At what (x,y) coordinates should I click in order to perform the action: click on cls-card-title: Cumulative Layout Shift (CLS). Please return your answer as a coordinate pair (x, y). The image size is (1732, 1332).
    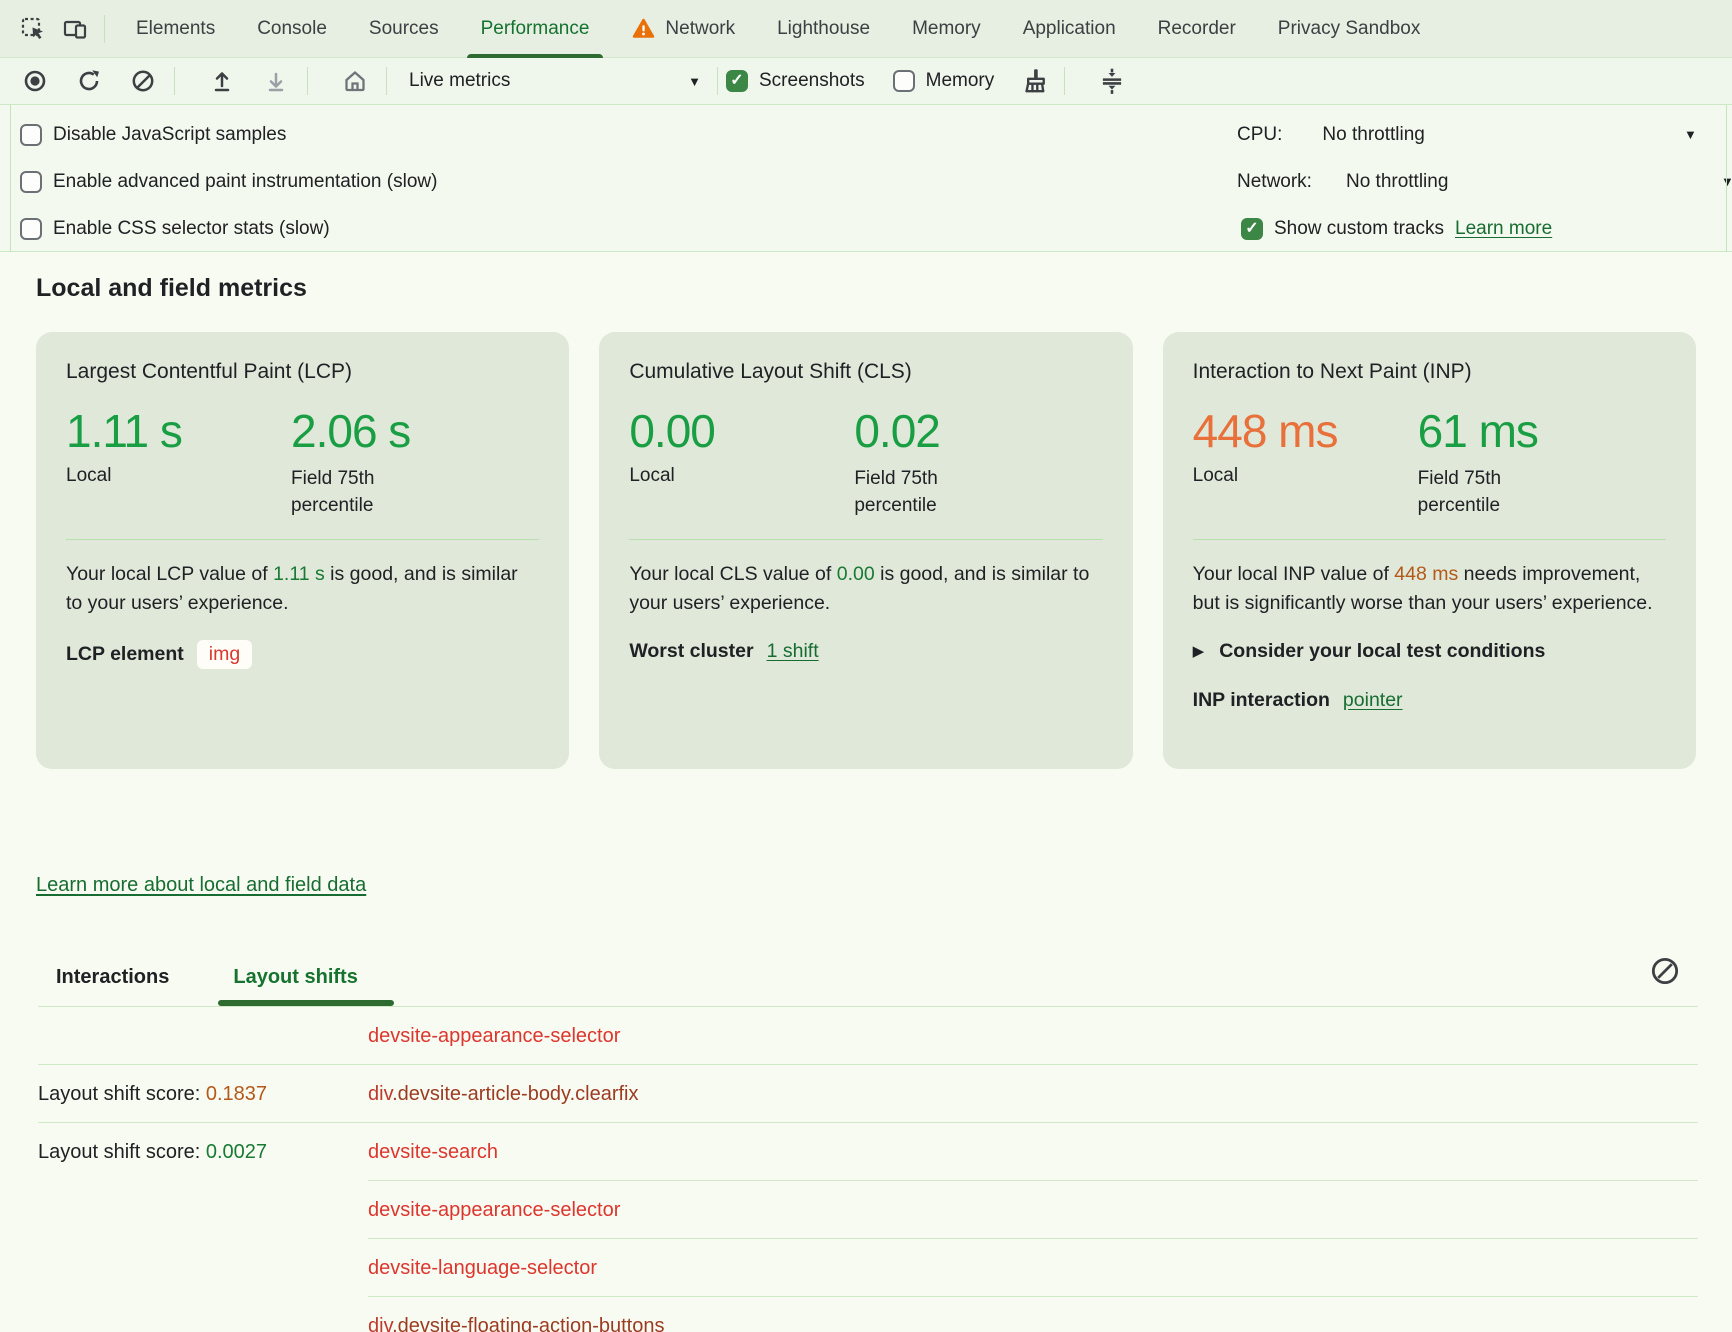
    Looking at the image, I should click on (770, 371).